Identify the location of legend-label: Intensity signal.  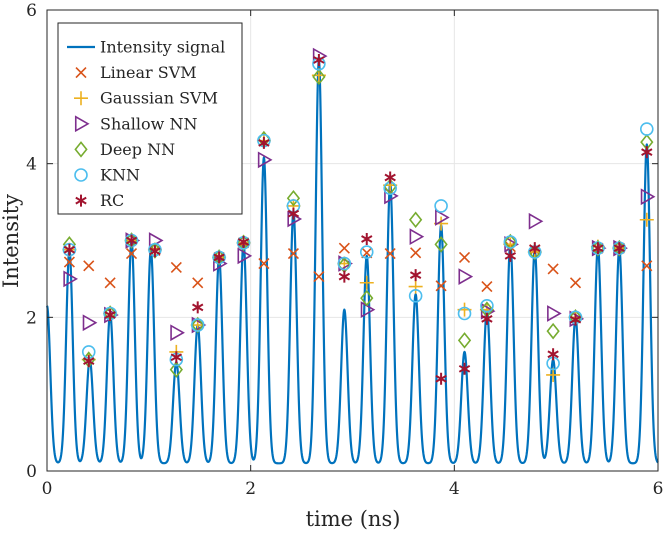
(162, 47).